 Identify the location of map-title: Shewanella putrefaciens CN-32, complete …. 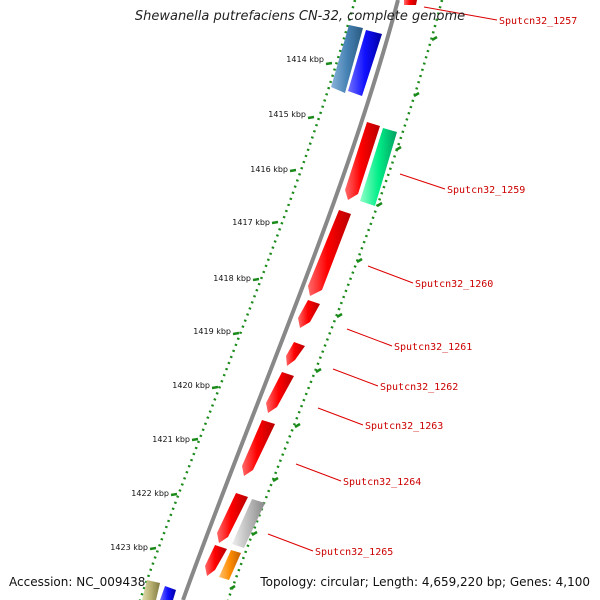
(300, 16).